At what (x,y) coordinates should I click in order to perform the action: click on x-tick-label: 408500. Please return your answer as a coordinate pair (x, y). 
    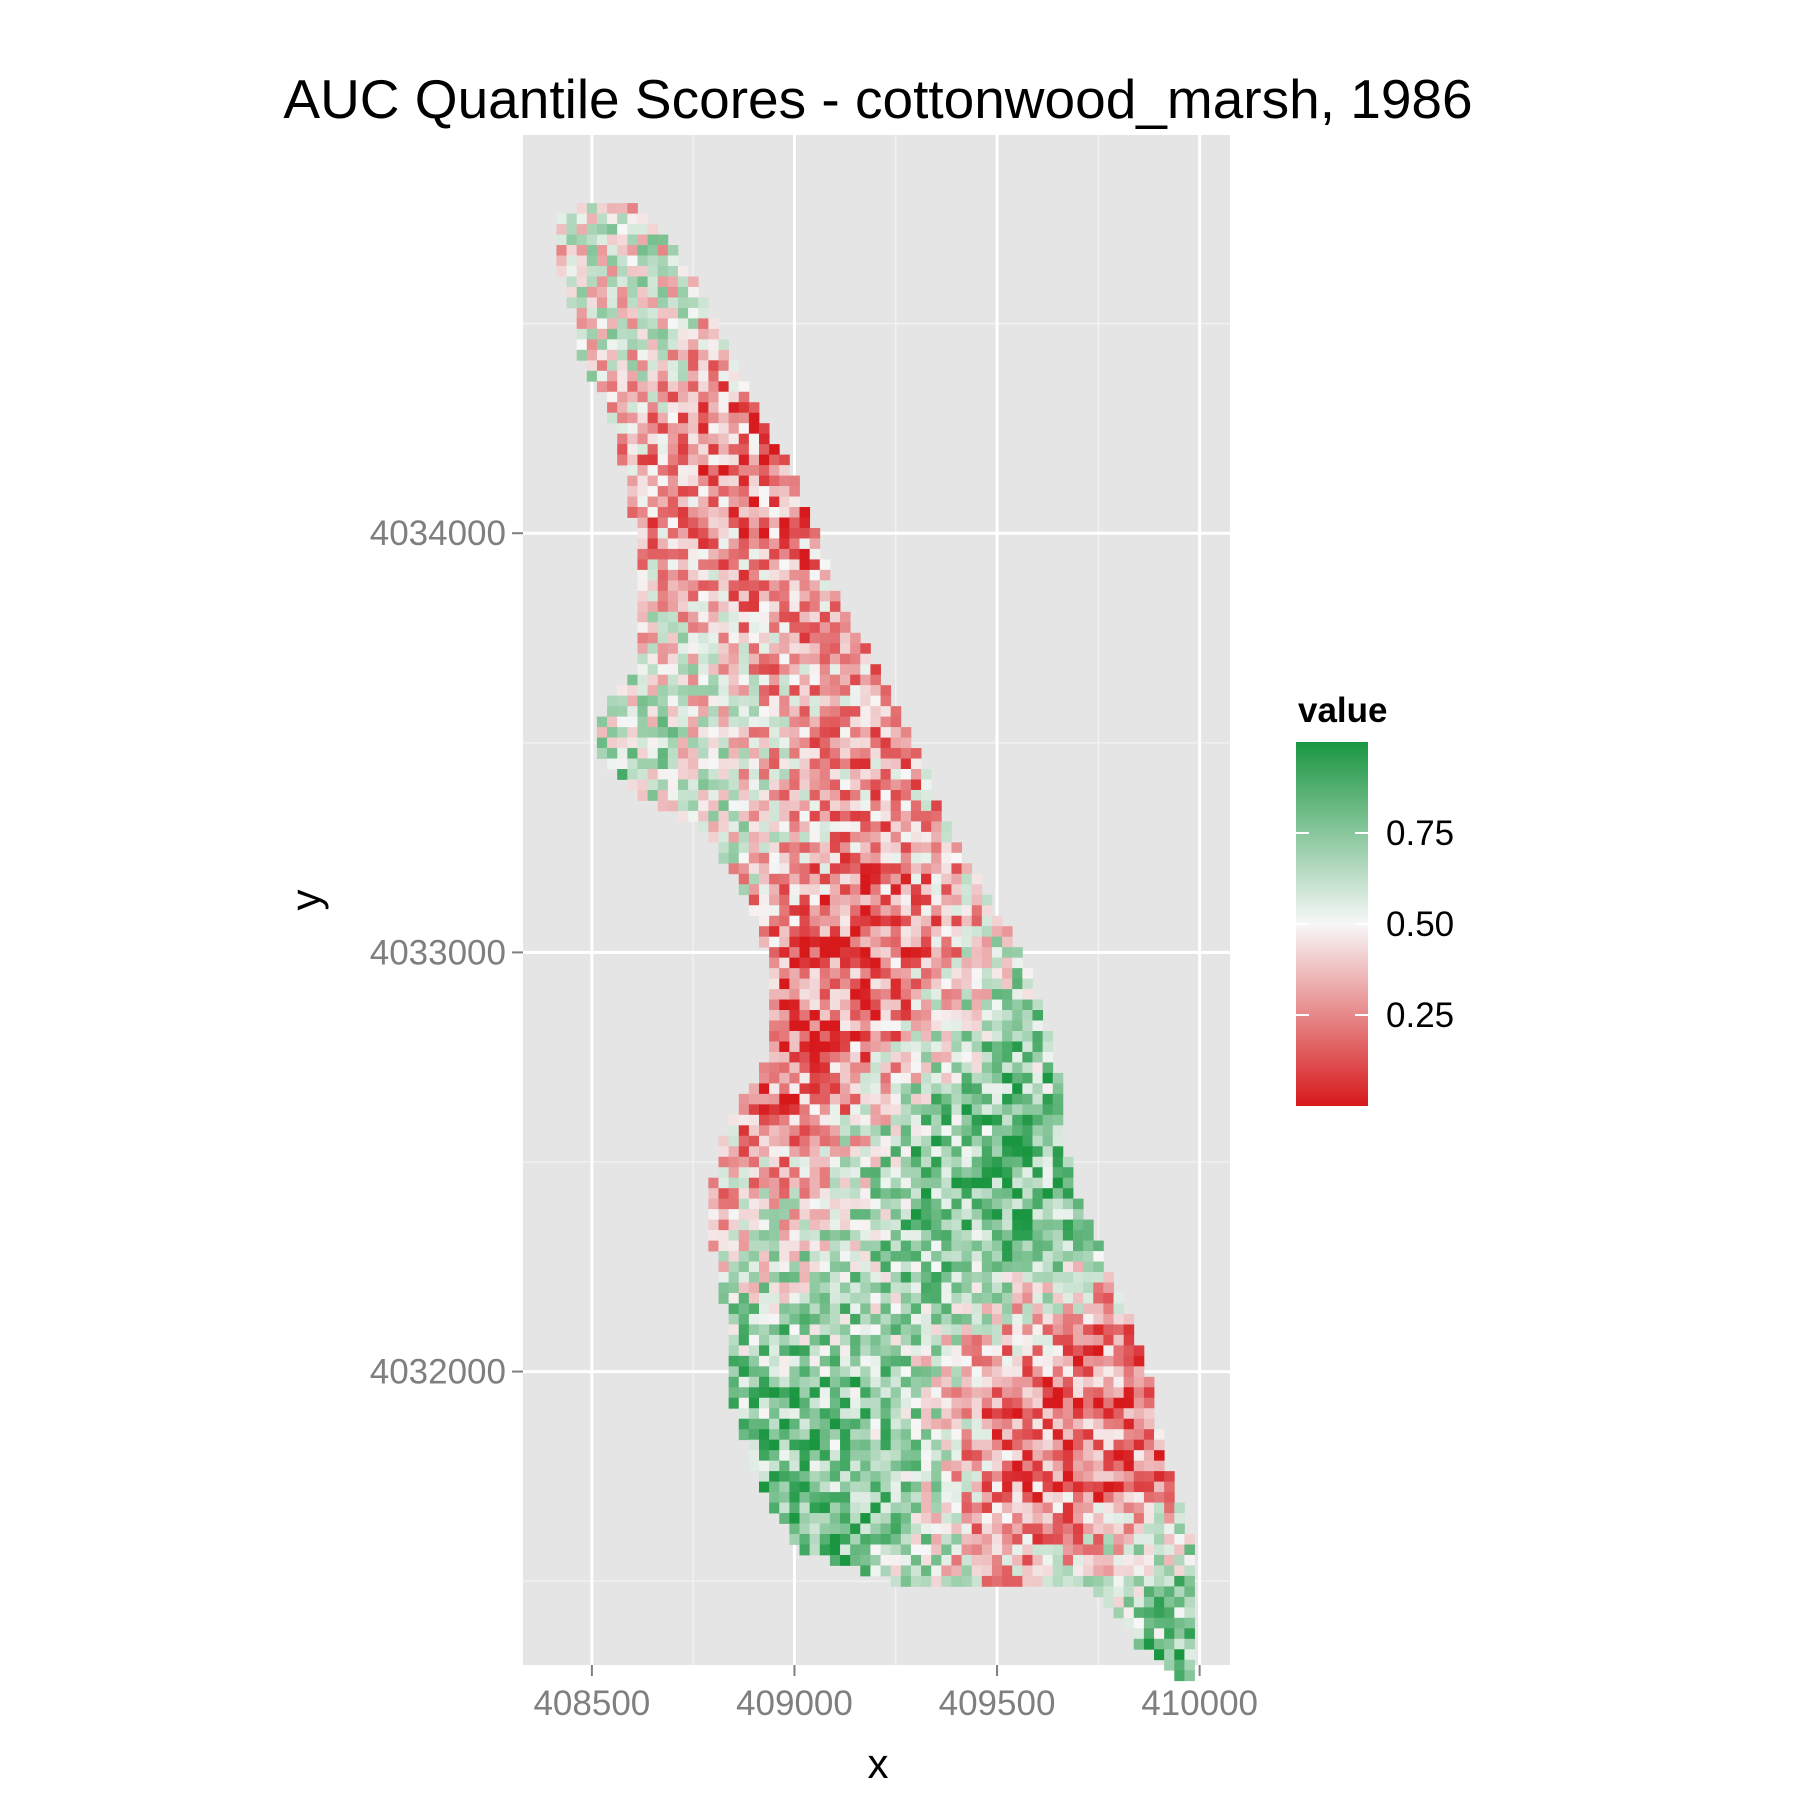
    Looking at the image, I should click on (591, 1703).